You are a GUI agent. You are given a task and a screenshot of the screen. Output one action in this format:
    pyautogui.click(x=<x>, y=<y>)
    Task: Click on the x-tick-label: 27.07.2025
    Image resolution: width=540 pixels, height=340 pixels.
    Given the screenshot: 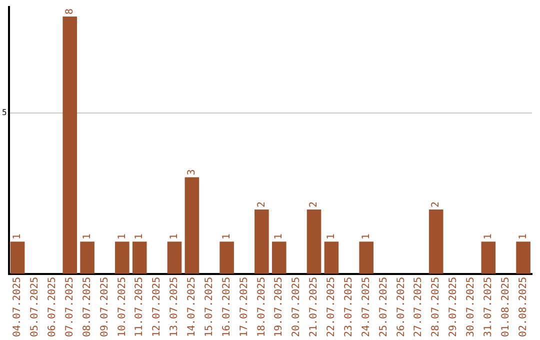 What is the action you would take?
    pyautogui.click(x=418, y=307)
    